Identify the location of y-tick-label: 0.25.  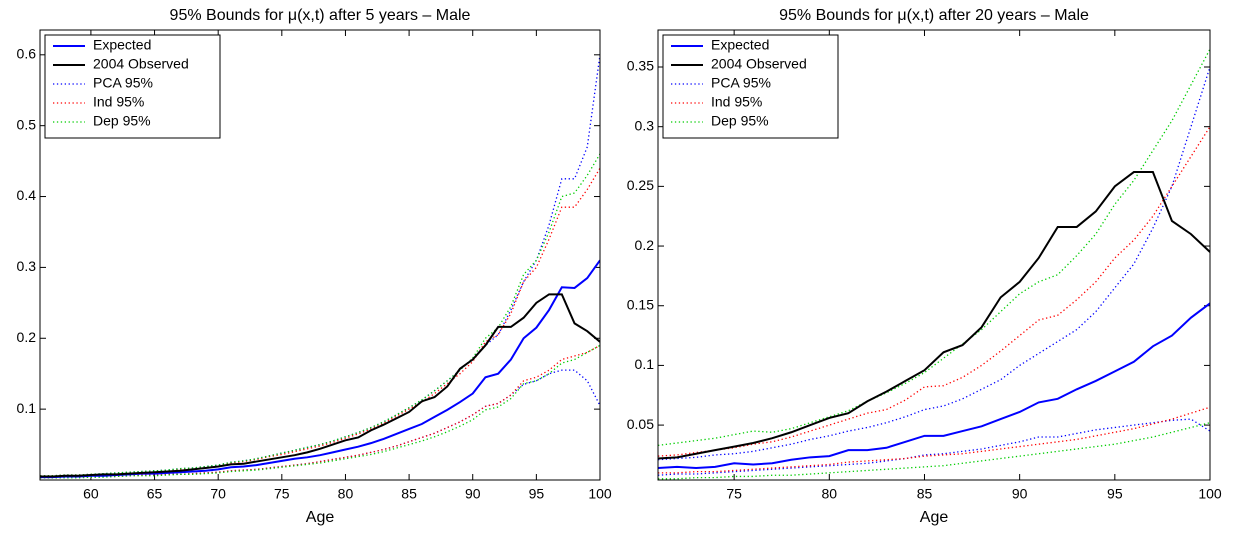
(640, 185).